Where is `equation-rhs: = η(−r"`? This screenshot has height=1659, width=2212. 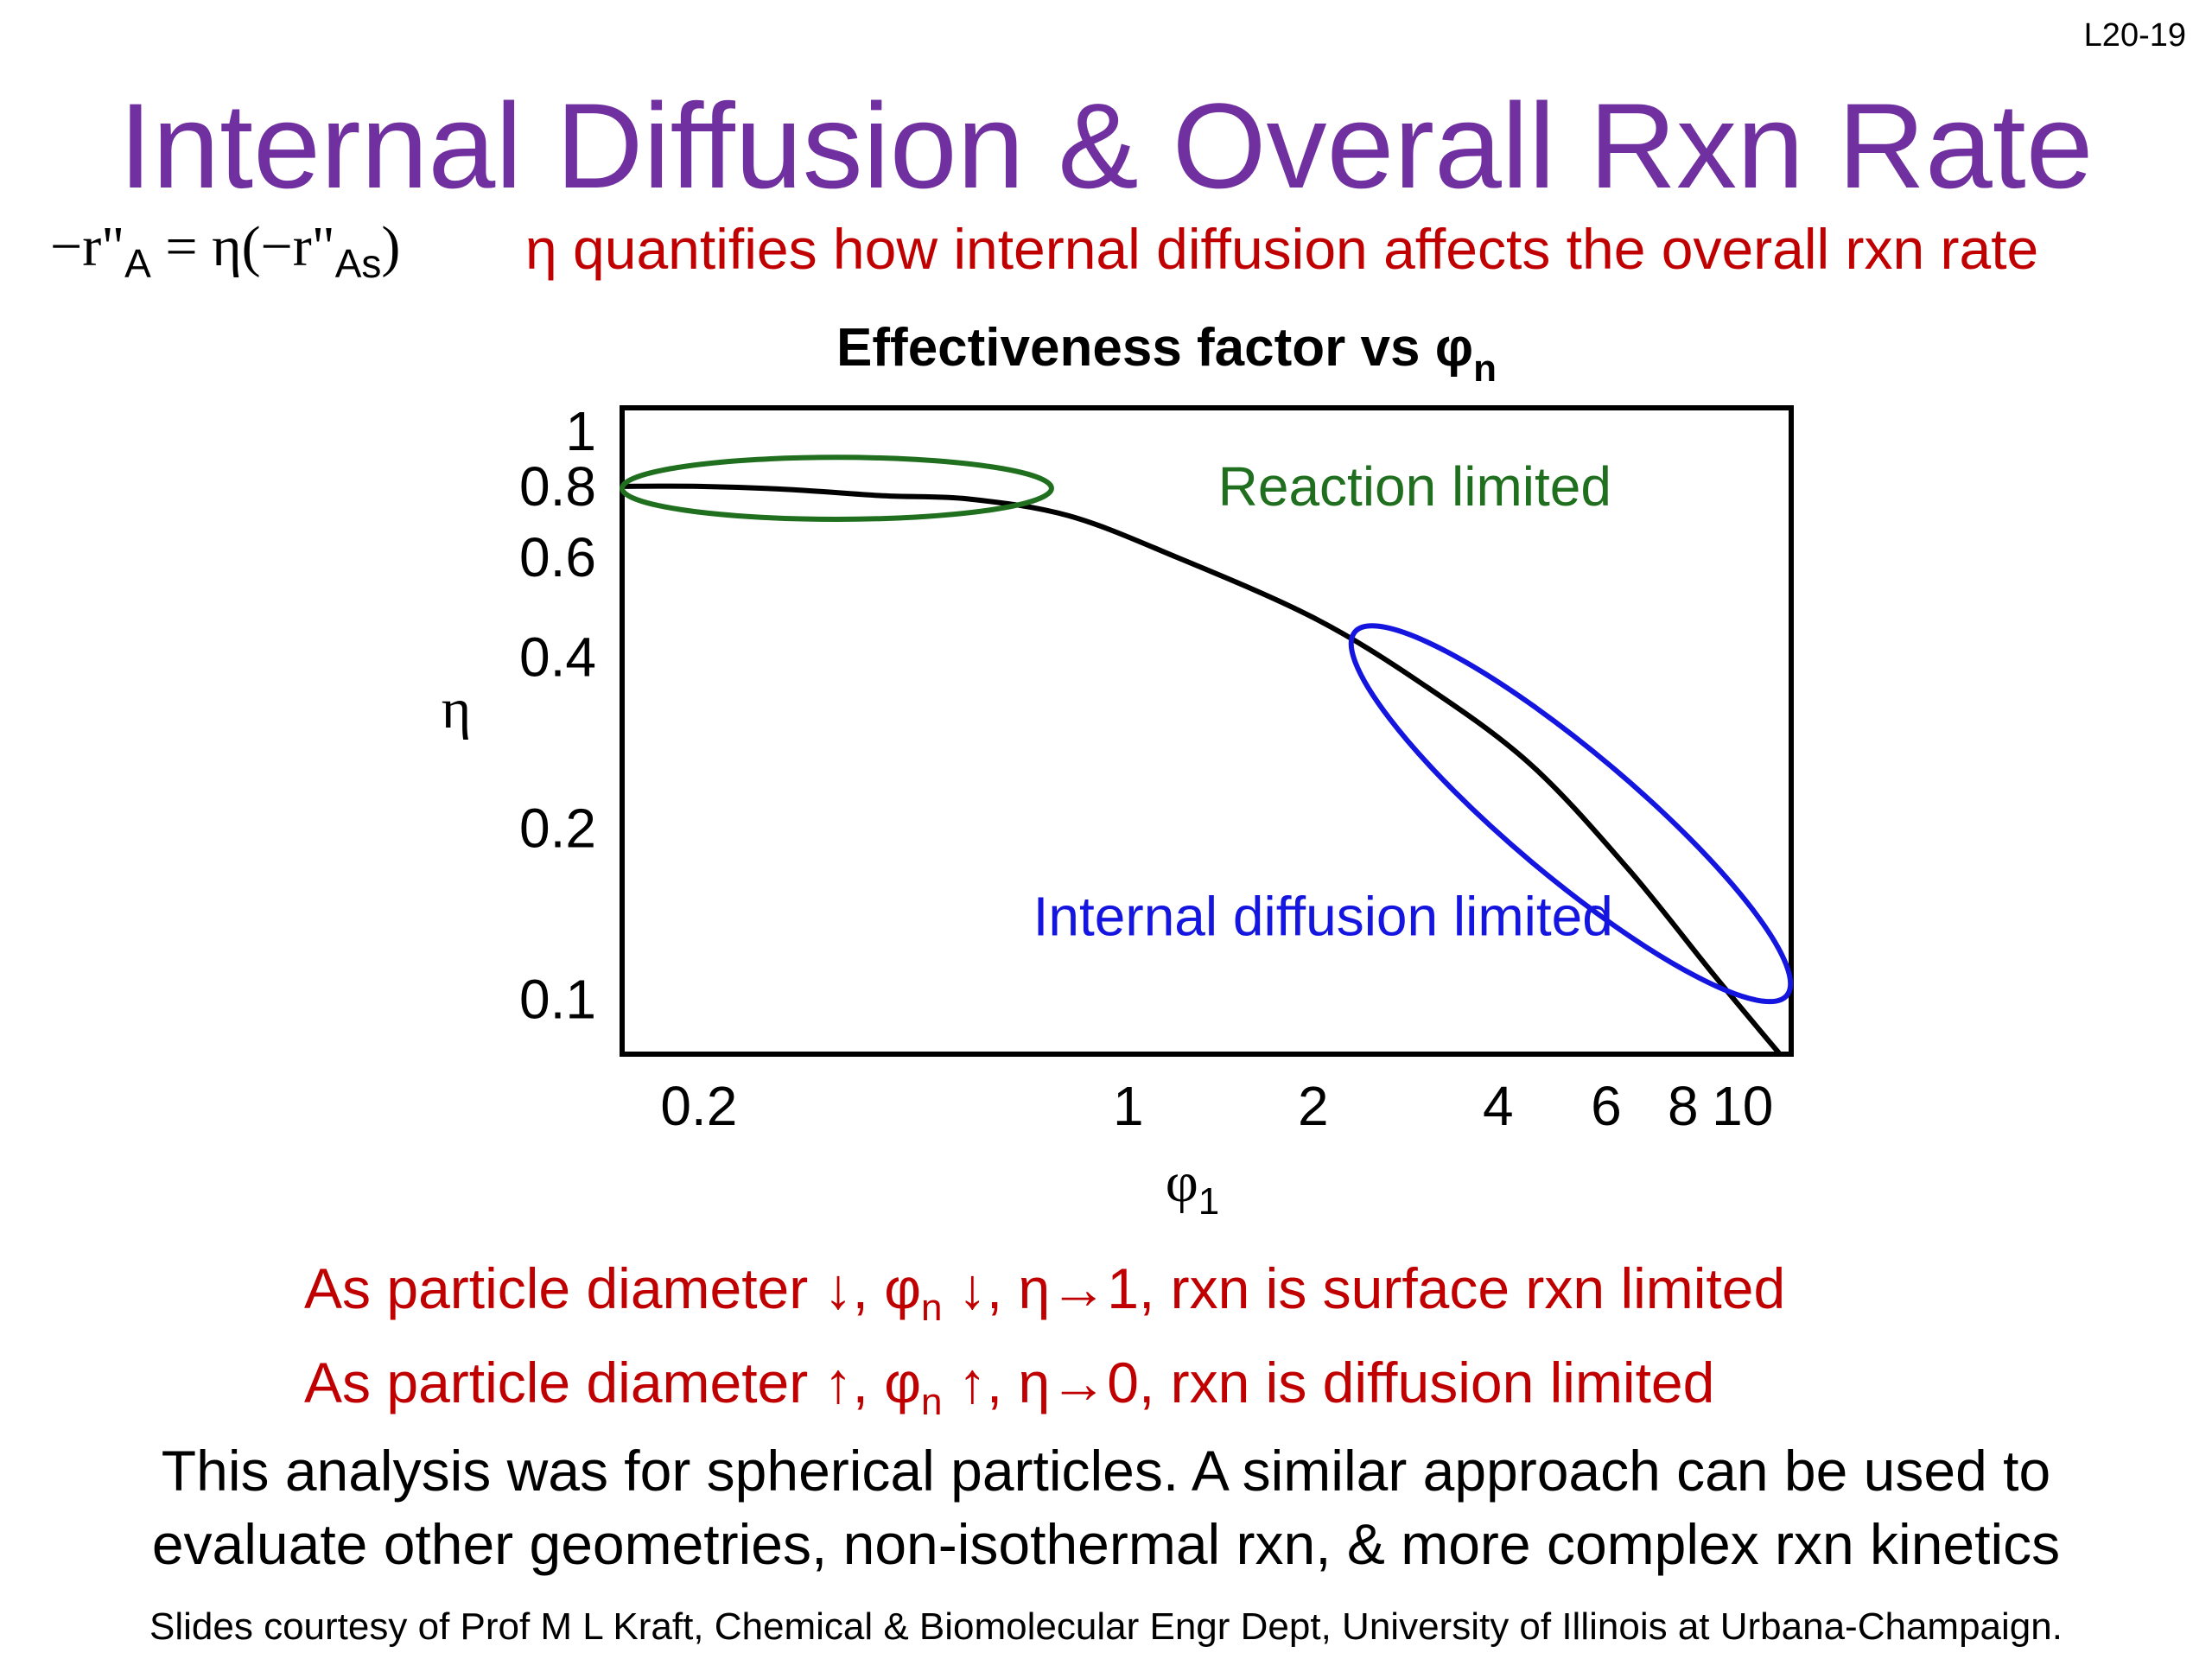
equation-rhs: = η(−r" is located at coordinates (242, 246).